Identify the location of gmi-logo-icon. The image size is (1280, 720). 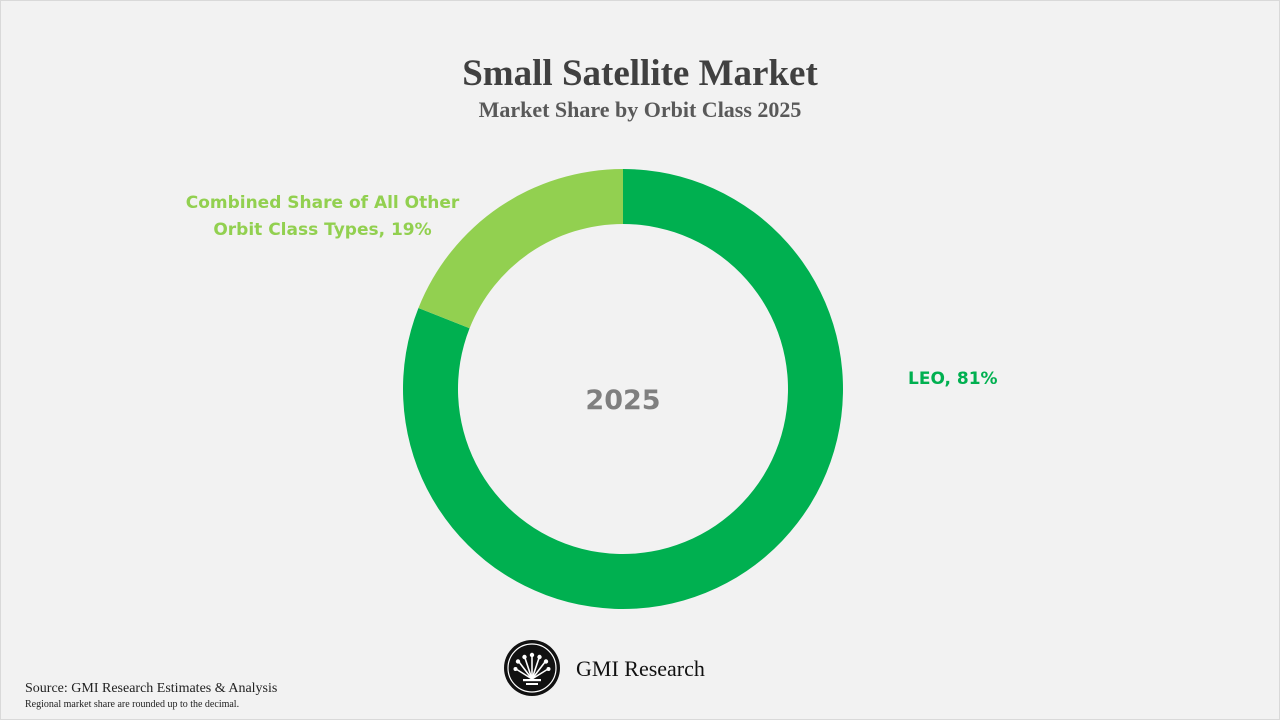
(532, 668).